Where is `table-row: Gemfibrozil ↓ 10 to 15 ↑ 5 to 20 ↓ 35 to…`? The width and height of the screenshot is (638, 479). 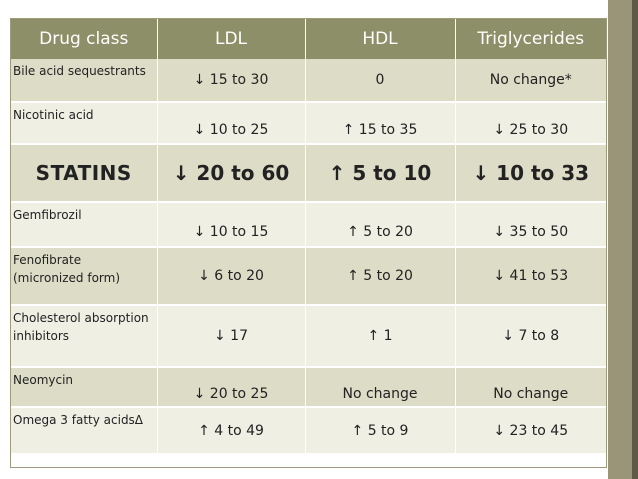
table-row: Gemfibrozil ↓ 10 to 15 ↑ 5 to 20 ↓ 35 to… is located at coordinates (308, 225).